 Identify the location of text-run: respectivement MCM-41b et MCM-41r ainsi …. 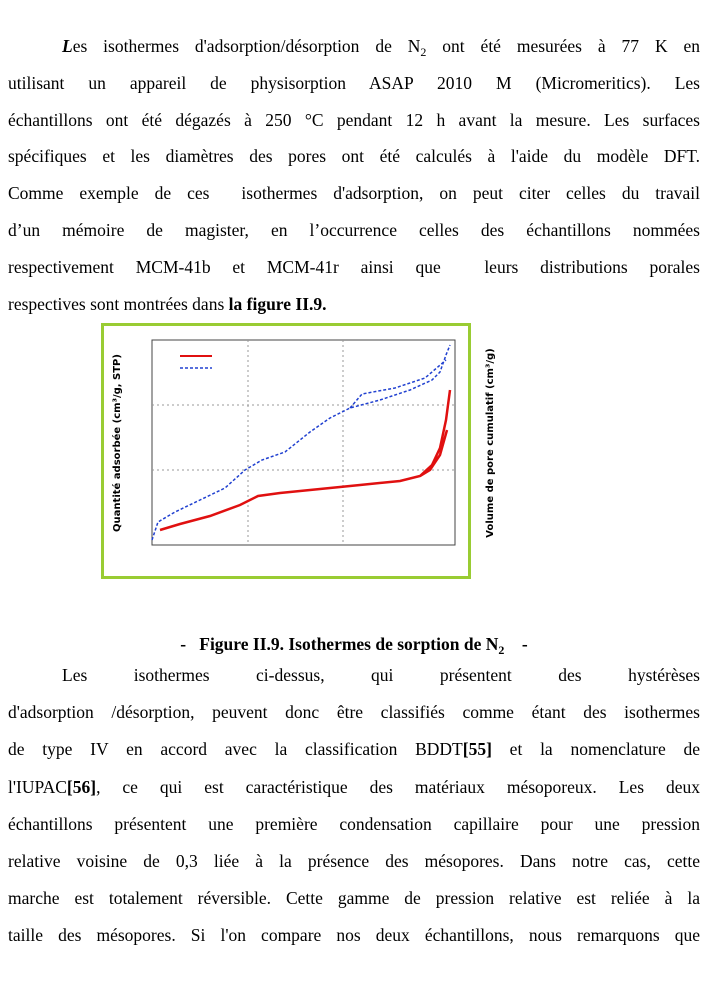
(354, 266).